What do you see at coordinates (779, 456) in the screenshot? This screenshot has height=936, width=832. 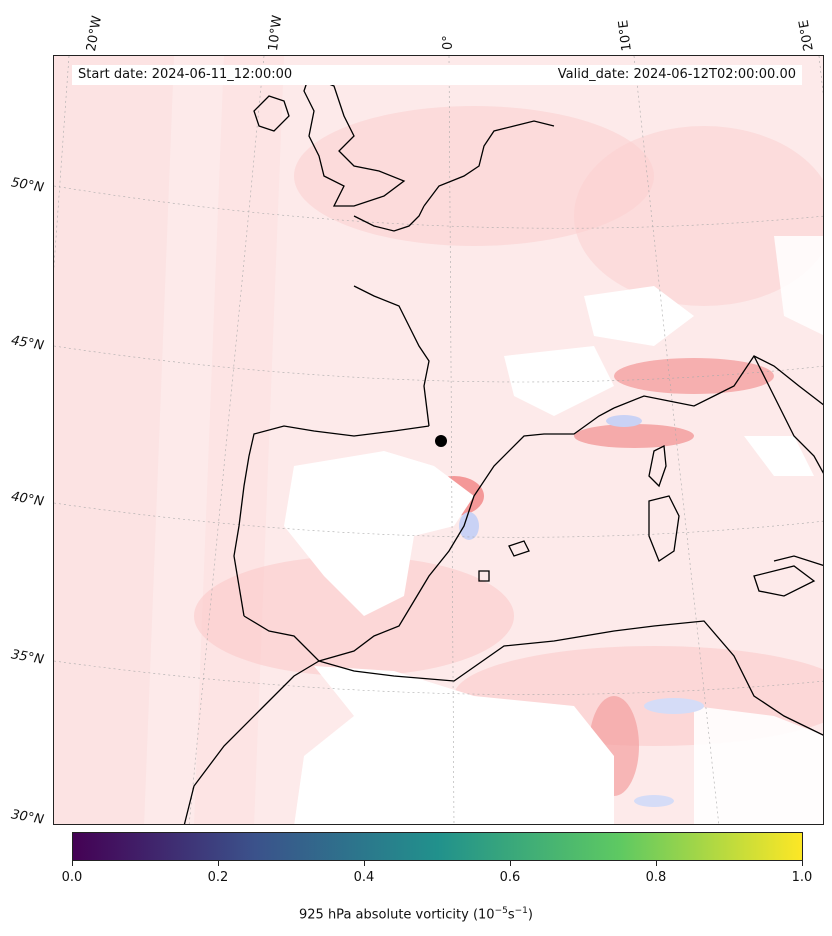 I see `mask-italy` at bounding box center [779, 456].